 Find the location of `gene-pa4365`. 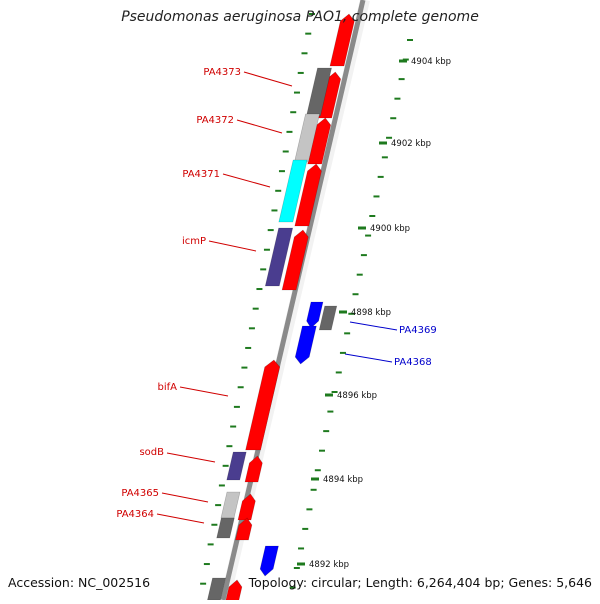

gene-pa4365 is located at coordinates (230, 505).